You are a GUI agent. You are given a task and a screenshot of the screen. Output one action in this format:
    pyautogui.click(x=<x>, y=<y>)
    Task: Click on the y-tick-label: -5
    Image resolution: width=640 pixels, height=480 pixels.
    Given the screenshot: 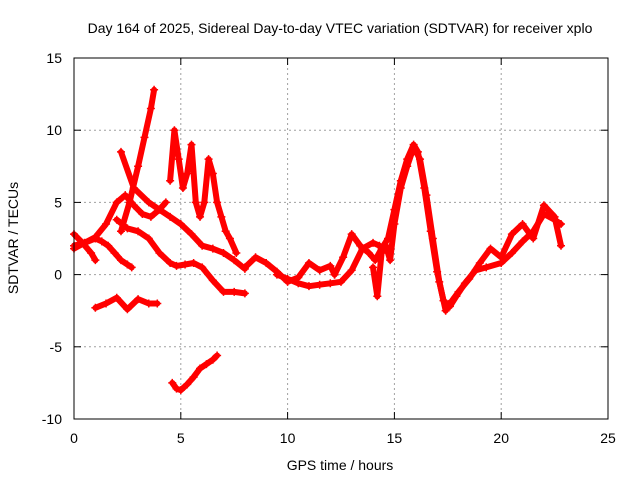 What is the action you would take?
    pyautogui.click(x=56, y=347)
    